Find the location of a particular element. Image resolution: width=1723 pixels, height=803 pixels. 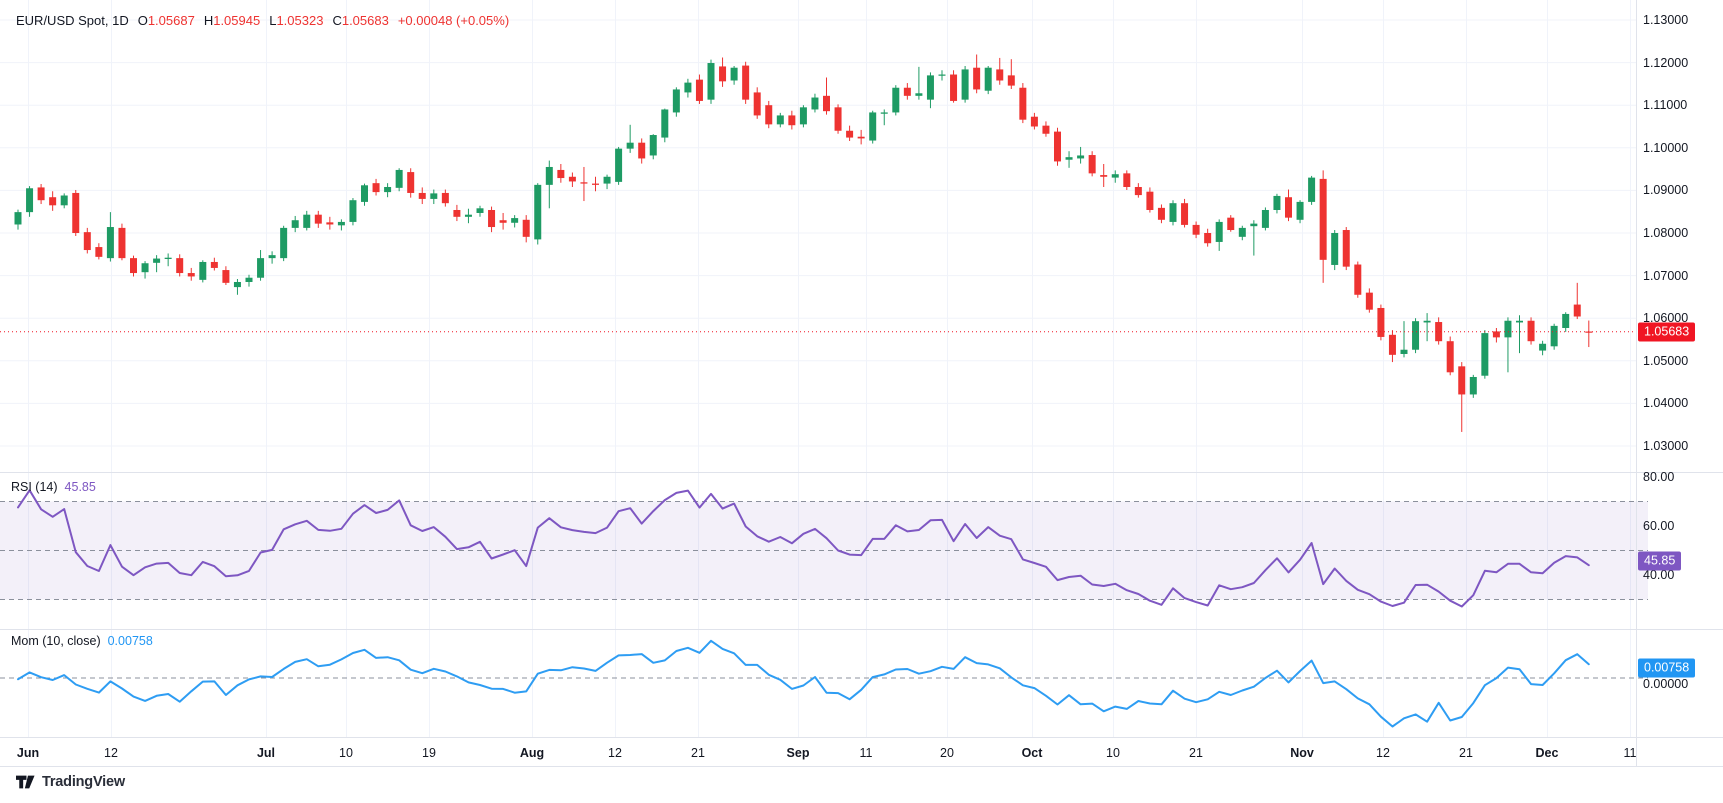

momentum-value: 0.00758 is located at coordinates (130, 641).